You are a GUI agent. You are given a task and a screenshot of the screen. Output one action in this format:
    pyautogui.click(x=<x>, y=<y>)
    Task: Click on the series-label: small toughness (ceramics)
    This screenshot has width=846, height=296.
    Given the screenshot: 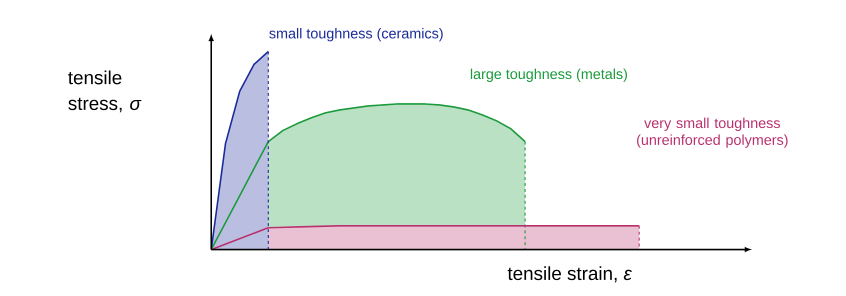 What is the action you would take?
    pyautogui.click(x=356, y=35)
    